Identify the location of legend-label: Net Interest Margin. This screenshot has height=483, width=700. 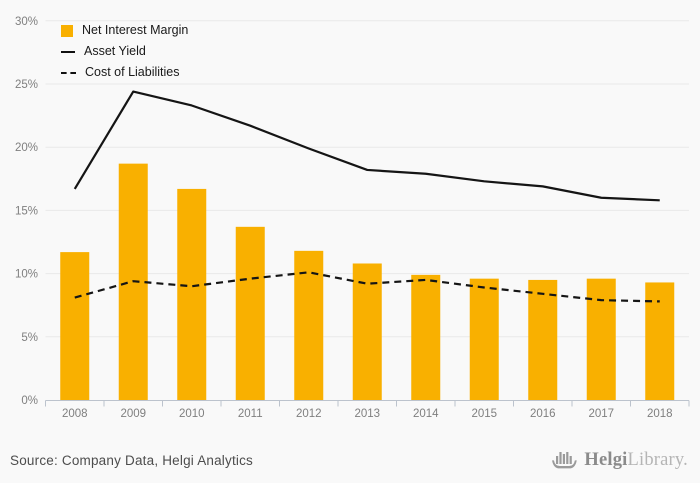
(135, 30).